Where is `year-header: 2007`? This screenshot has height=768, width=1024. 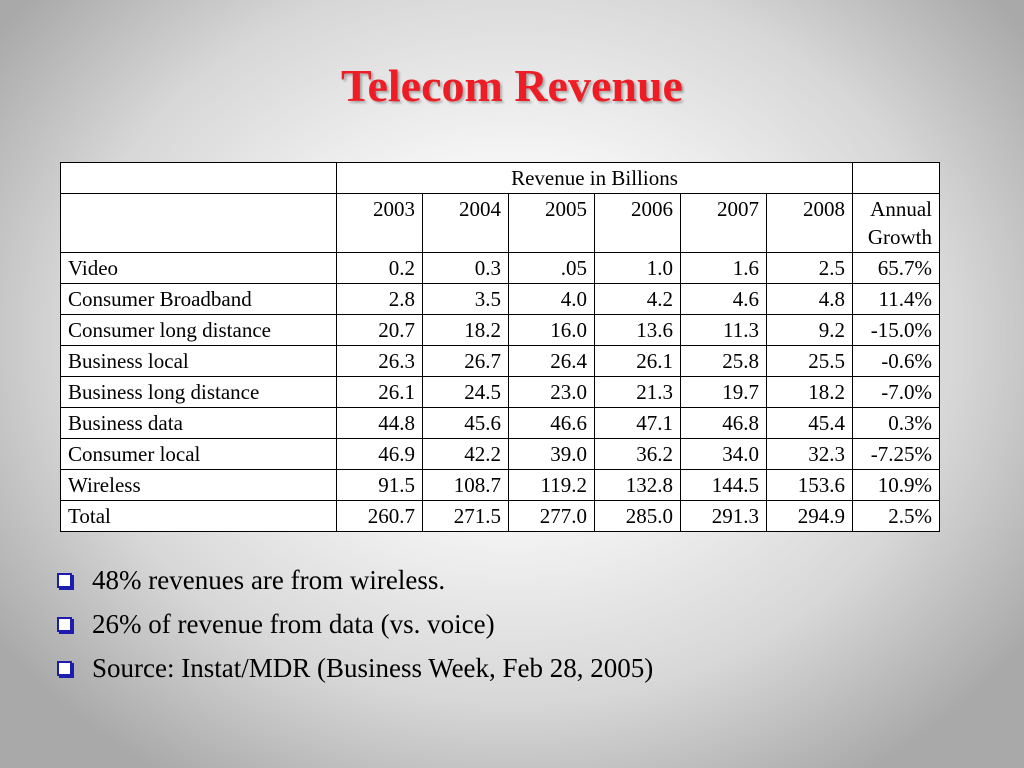
year-header: 2007 is located at coordinates (723, 223).